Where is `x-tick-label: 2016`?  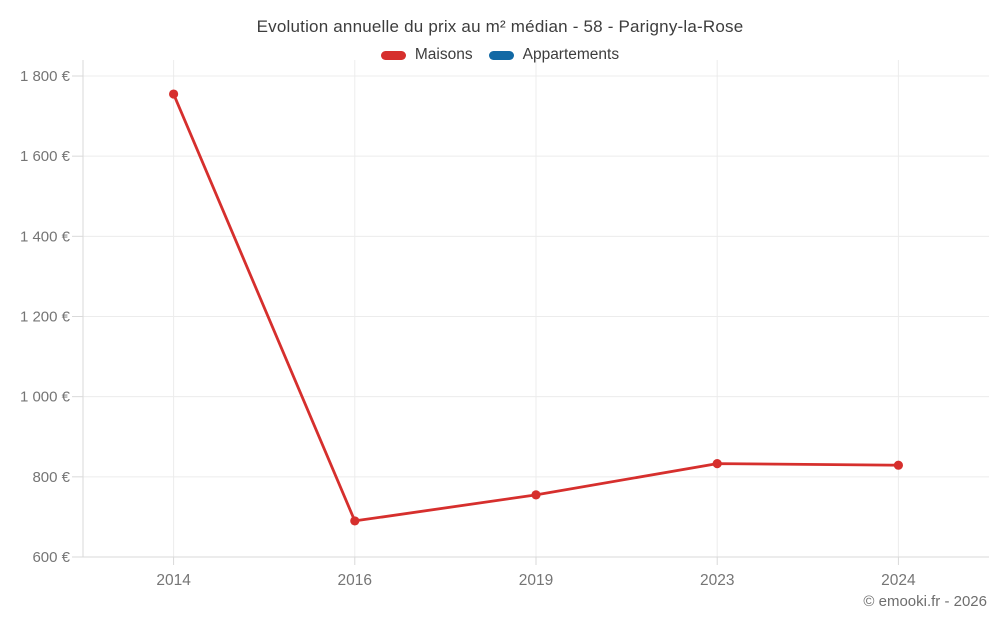 x-tick-label: 2016 is located at coordinates (355, 580).